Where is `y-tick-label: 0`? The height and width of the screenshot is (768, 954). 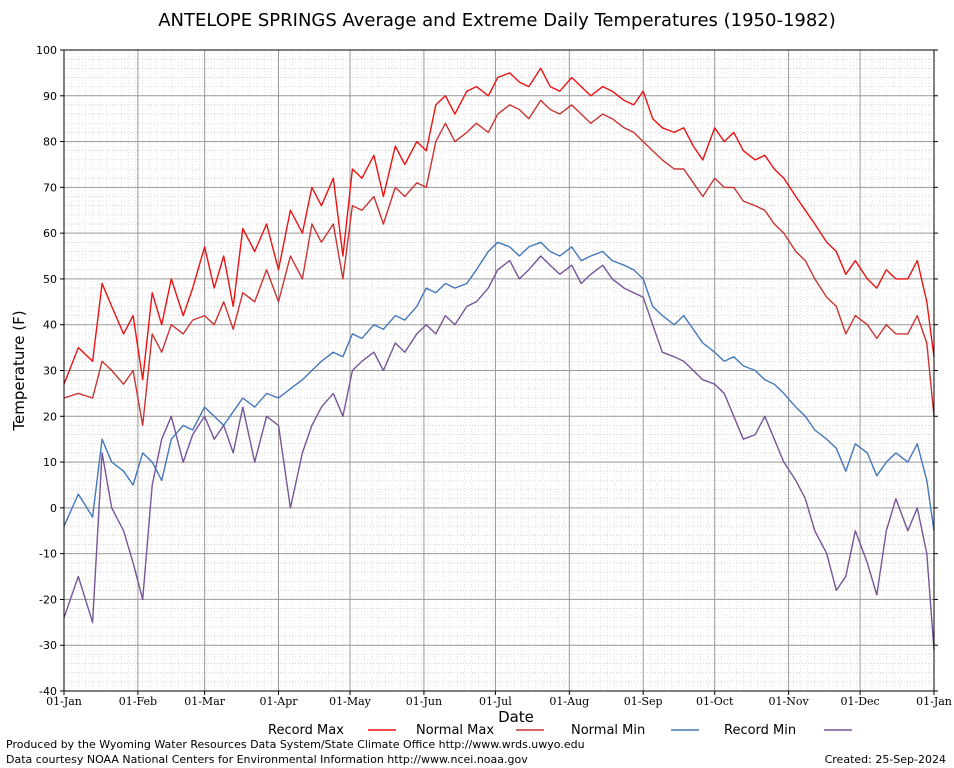 y-tick-label: 0 is located at coordinates (53, 508).